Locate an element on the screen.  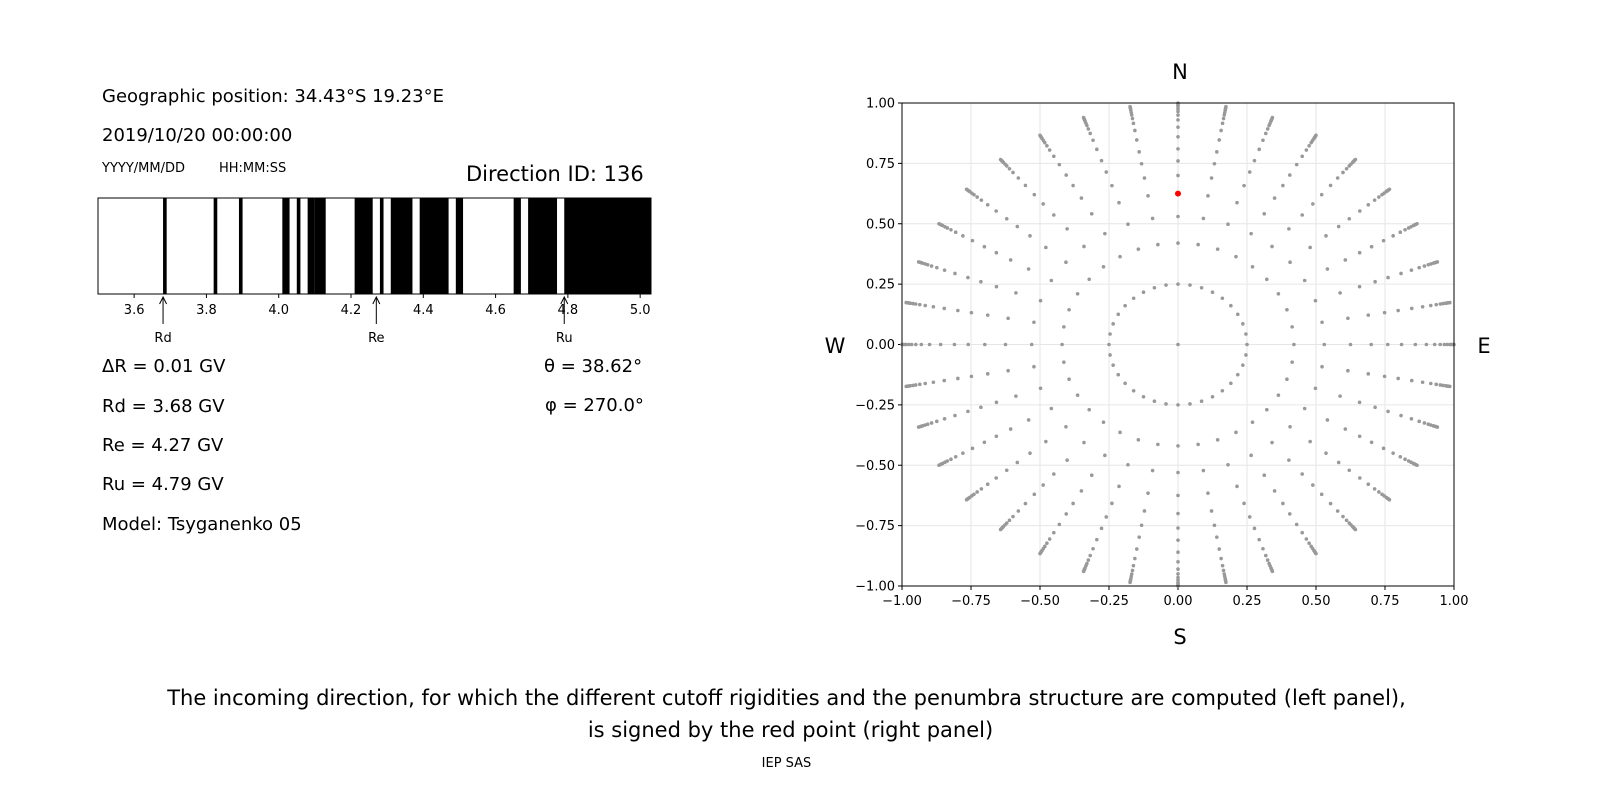
x-tick-label: −1.00 is located at coordinates (902, 601).